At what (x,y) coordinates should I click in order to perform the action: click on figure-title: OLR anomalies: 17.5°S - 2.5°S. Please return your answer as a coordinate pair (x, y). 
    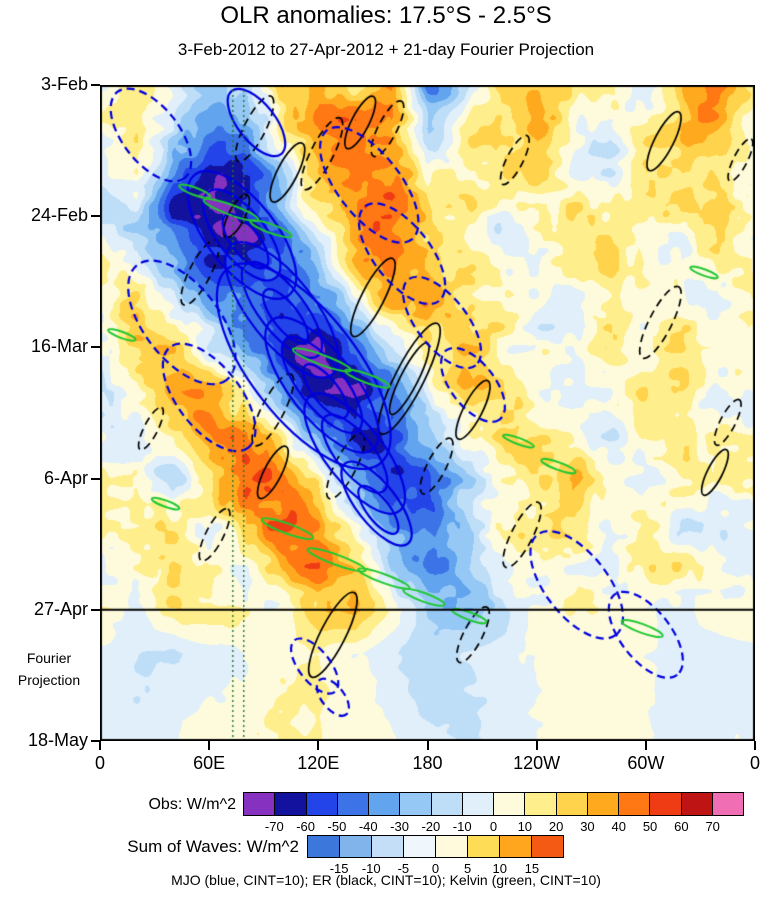
    Looking at the image, I should click on (386, 15).